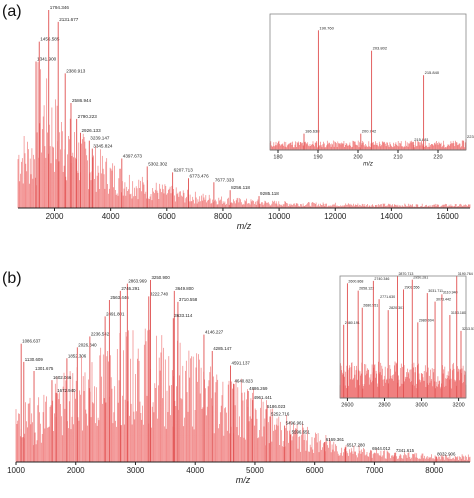 This screenshot has height=498, width=474. What do you see at coordinates (335, 439) in the screenshot?
I see `peak-label-27: 6169.361` at bounding box center [335, 439].